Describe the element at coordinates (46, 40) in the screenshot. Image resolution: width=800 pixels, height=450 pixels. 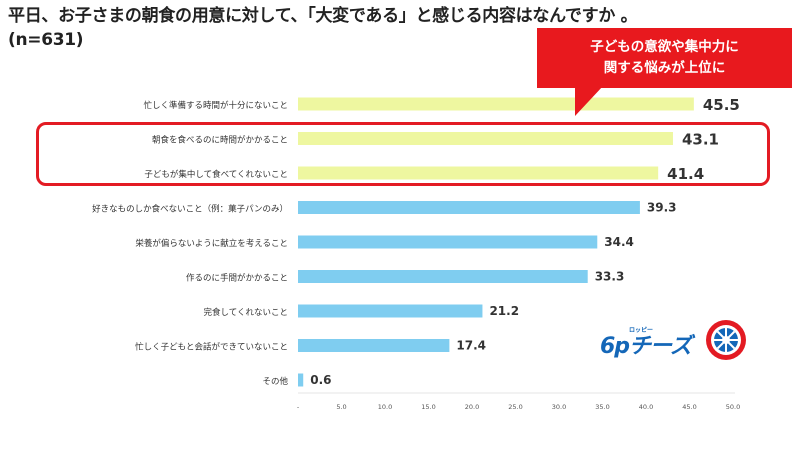
I see `sample-size-label: (n=631)` at that location.